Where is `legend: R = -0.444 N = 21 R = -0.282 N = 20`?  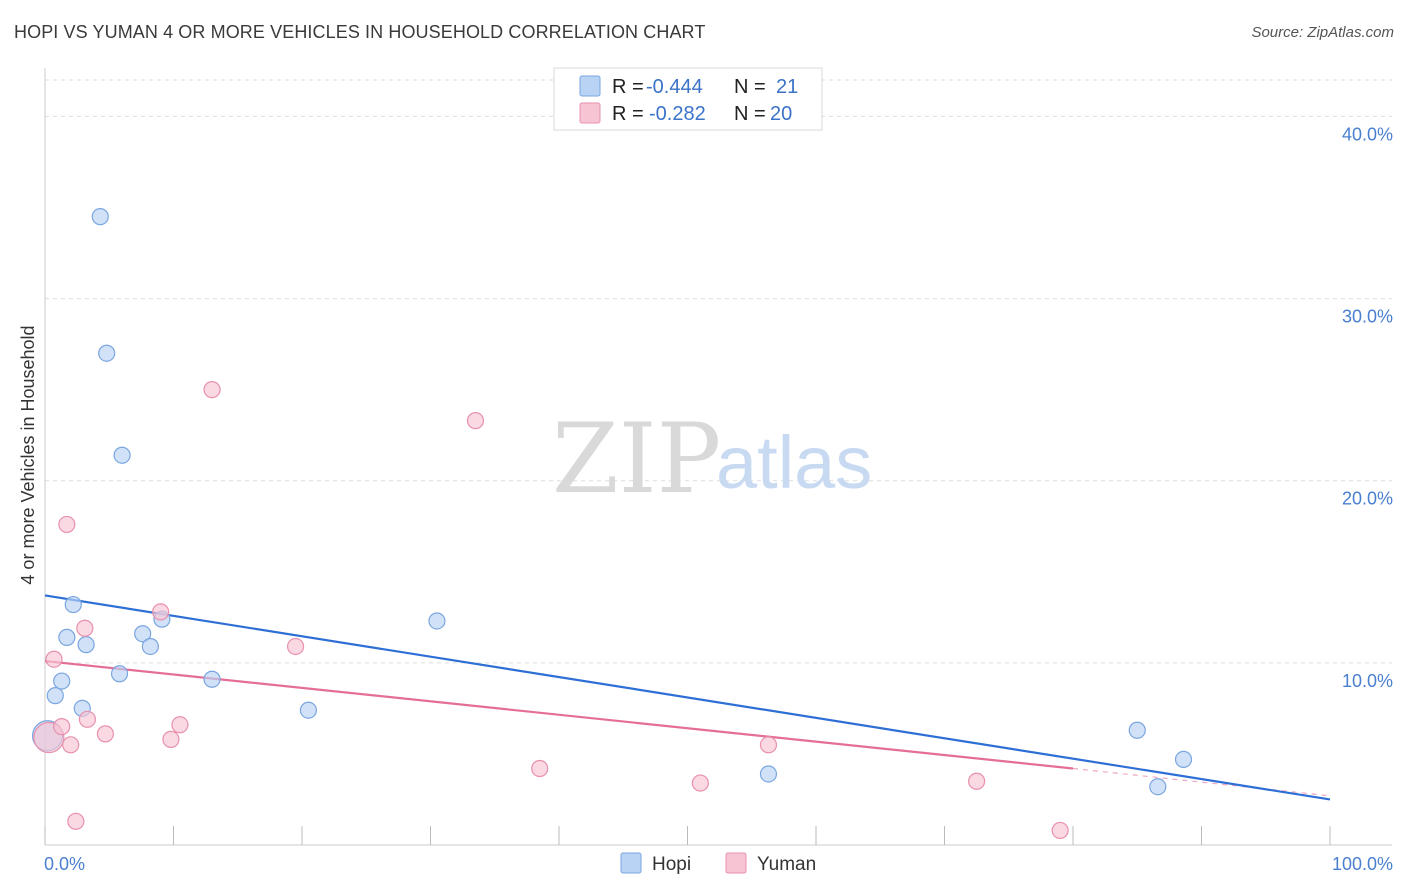
legend: R = -0.444 N = 21 R = -0.282 N = 20 is located at coordinates (688, 99).